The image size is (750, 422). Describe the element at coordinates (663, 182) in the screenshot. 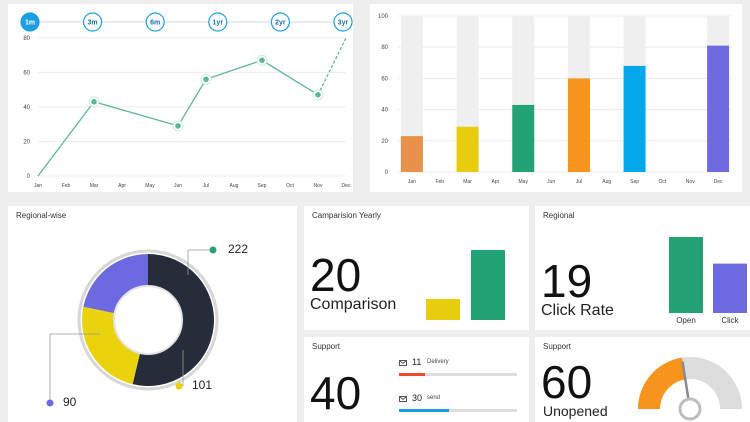

I see `x-tick-label: Oct` at that location.